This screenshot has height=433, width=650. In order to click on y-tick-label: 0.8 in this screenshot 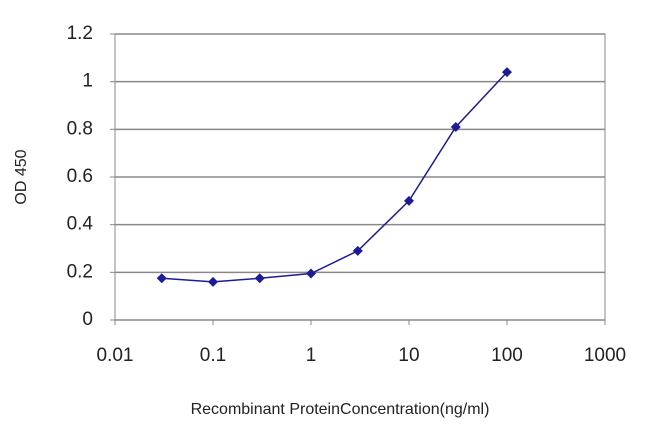, I will do `click(80, 128)`.